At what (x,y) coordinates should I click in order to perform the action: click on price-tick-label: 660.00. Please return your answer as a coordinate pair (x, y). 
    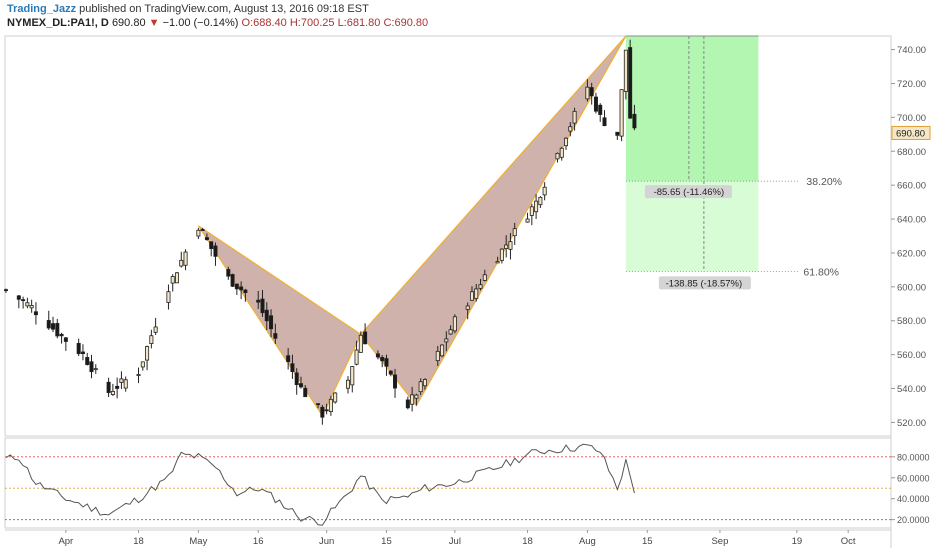
    Looking at the image, I should click on (911, 186).